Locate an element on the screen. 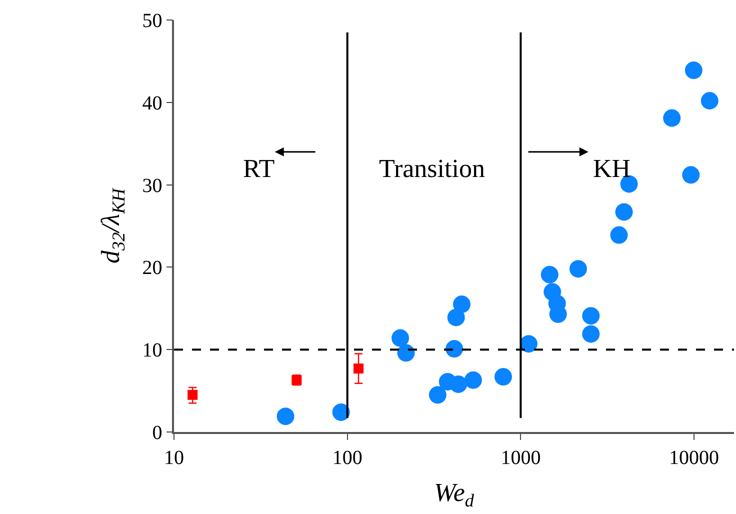 The width and height of the screenshot is (736, 514). y-tick-label: 30 is located at coordinates (152, 185).